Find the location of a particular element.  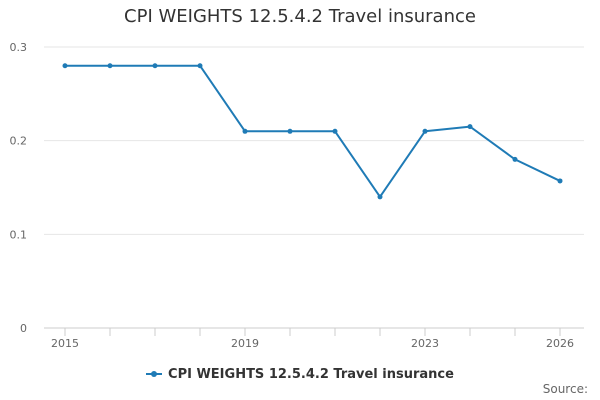

legend-line-marker-icon is located at coordinates (154, 374).